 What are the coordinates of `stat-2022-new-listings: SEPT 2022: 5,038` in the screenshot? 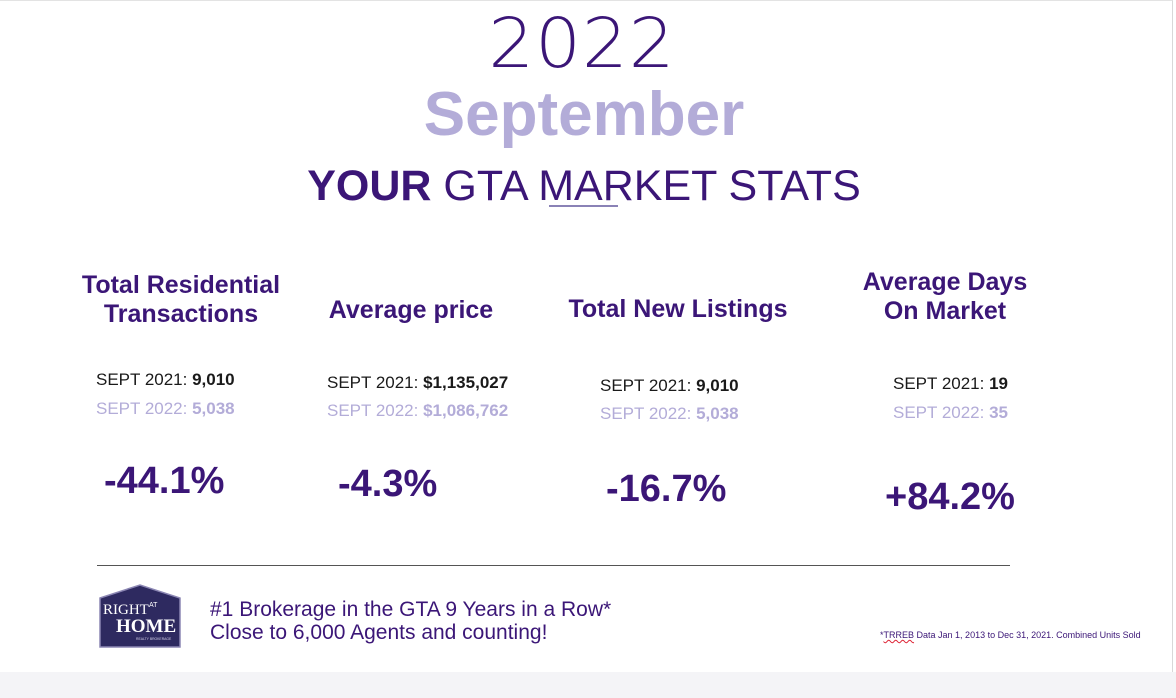 It's located at (669, 414).